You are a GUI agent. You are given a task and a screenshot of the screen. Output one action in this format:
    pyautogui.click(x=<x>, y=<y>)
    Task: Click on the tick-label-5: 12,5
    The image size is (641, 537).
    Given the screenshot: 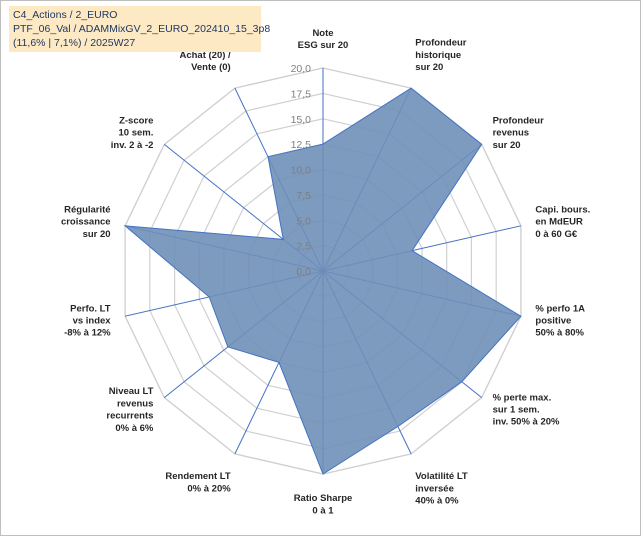 What is the action you would take?
    pyautogui.click(x=301, y=145)
    